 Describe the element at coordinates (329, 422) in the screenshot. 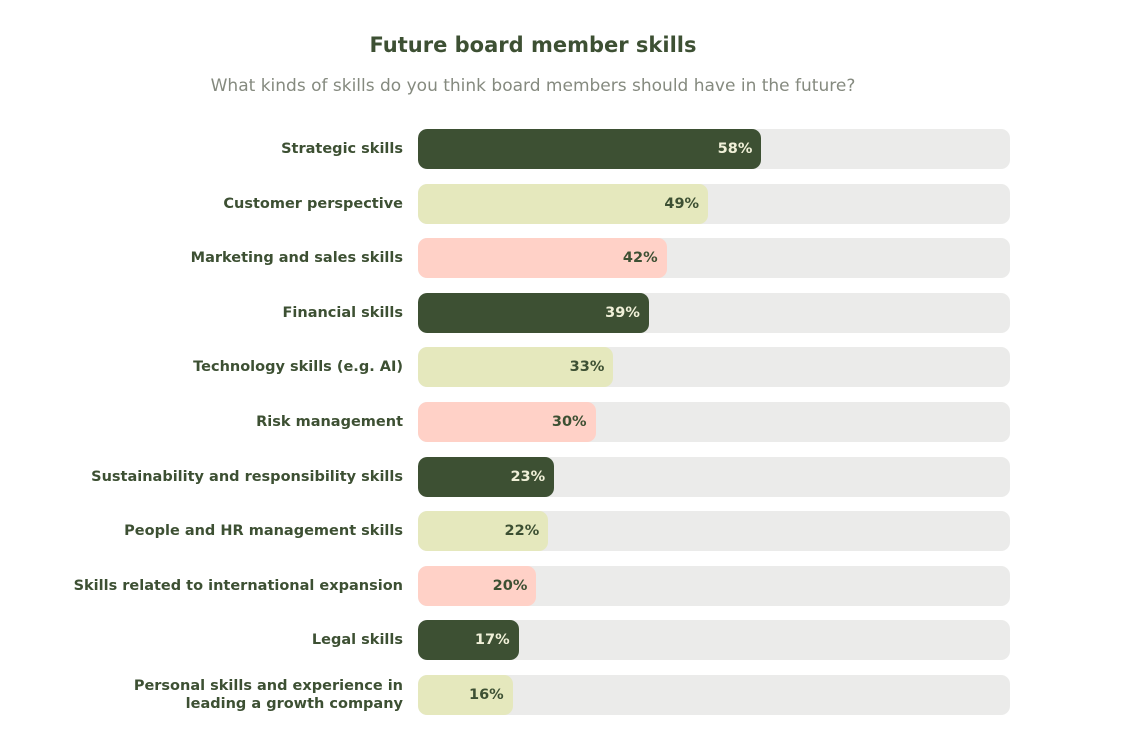

I see `category-label: Risk management` at that location.